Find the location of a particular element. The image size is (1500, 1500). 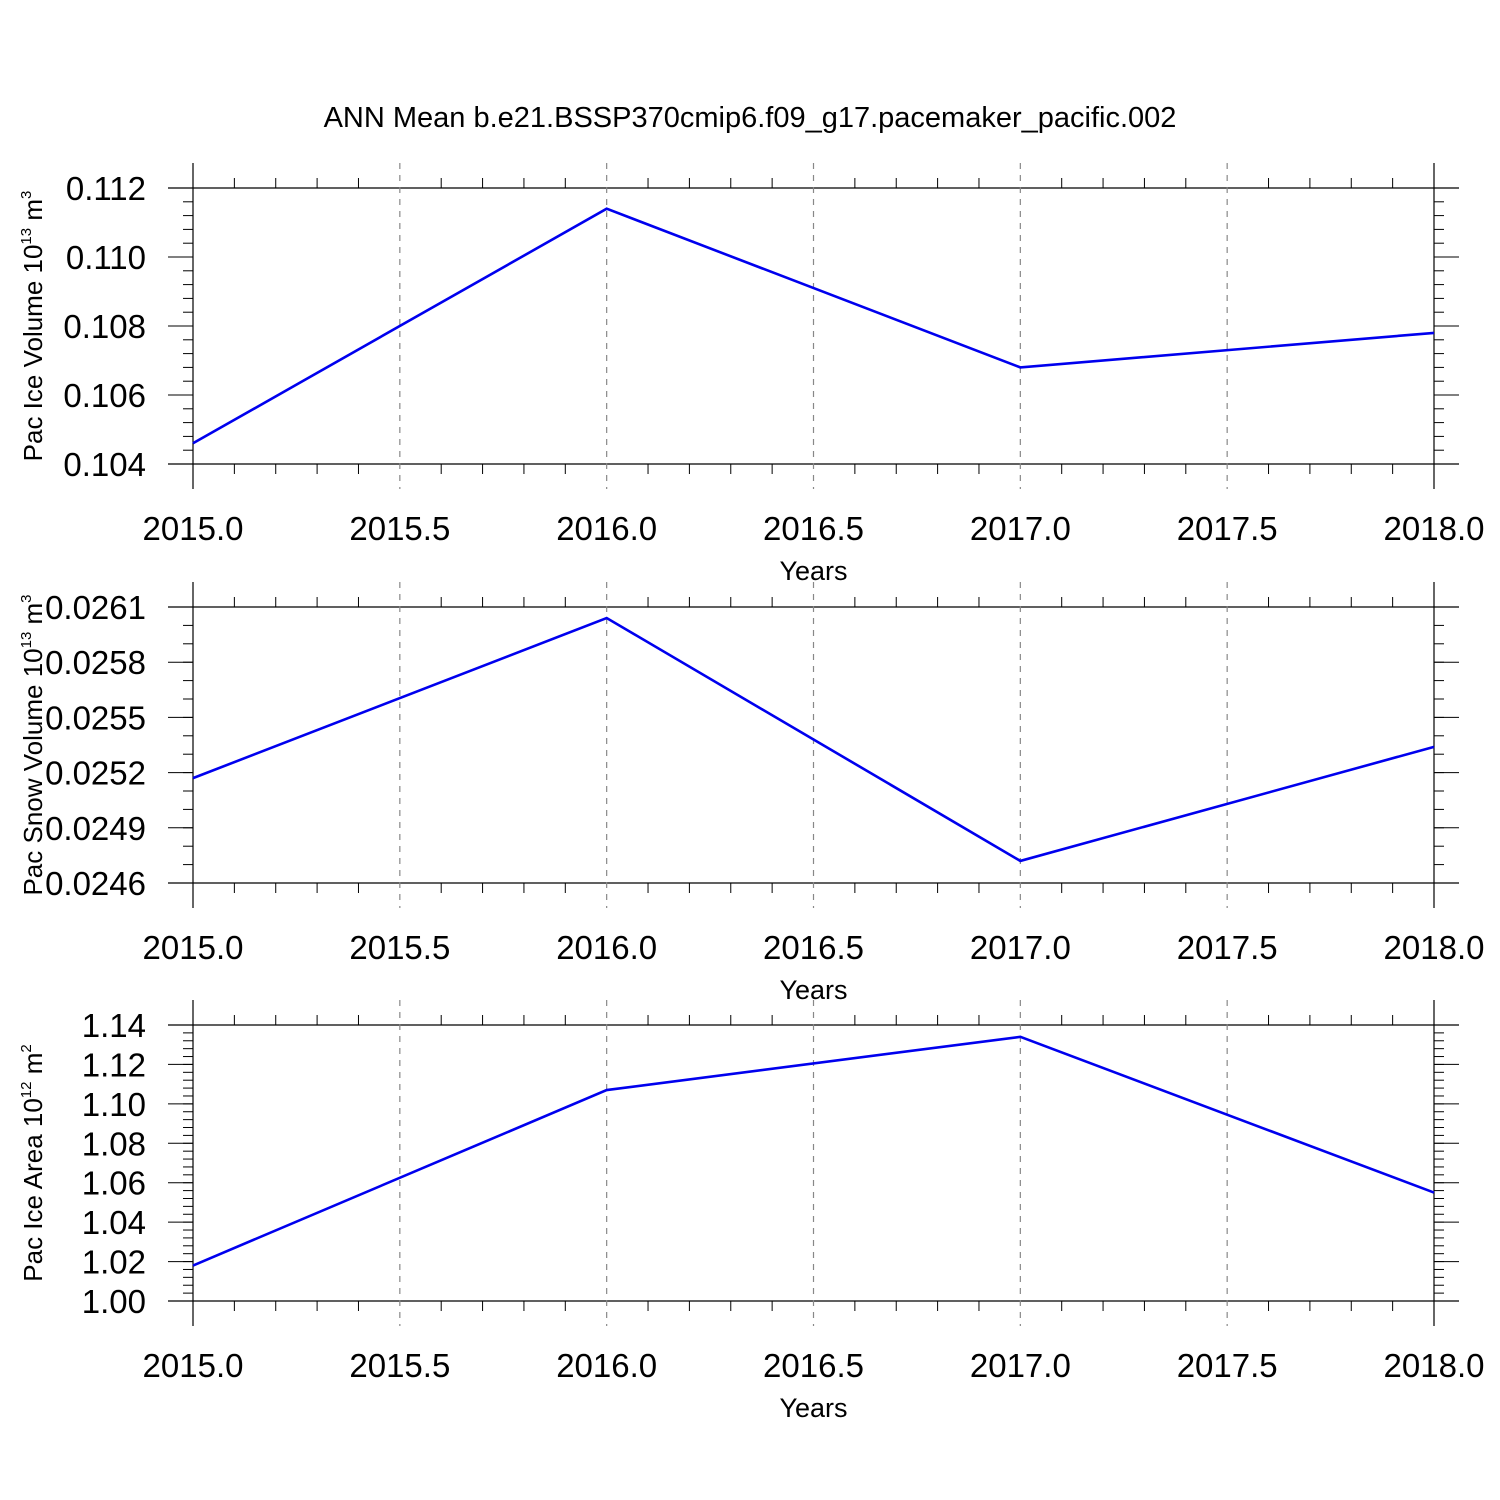

y-tick-label: 0.0252 is located at coordinates (95, 773).